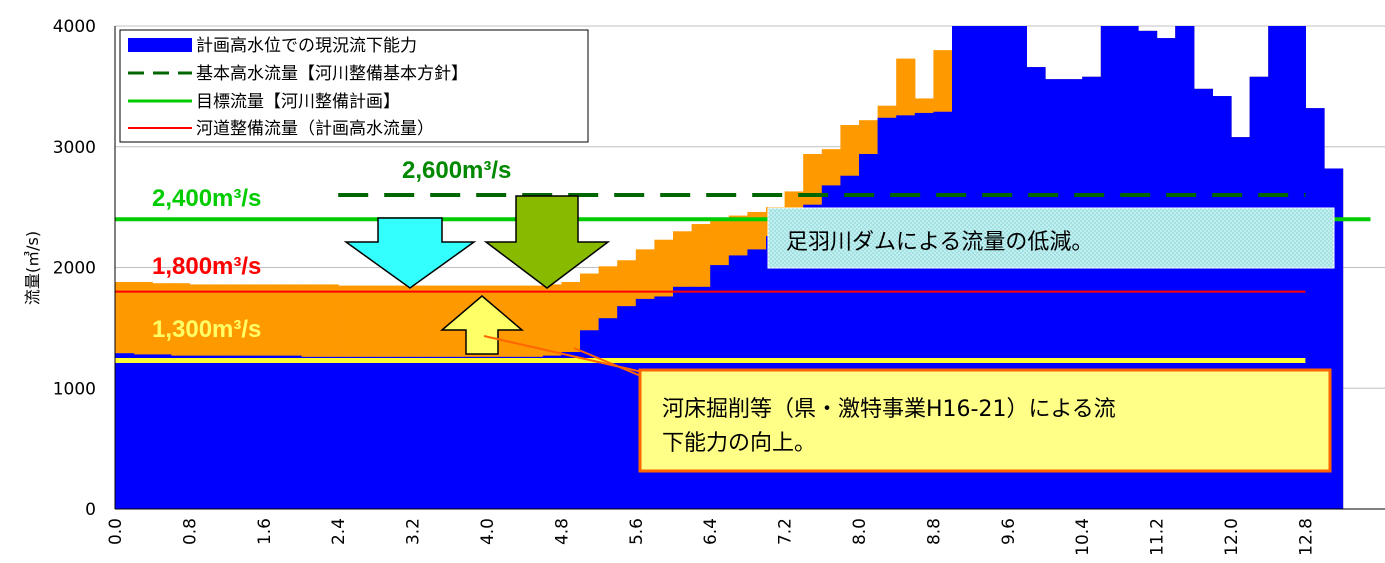  I want to click on yellow-up-arrow, so click(482, 325).